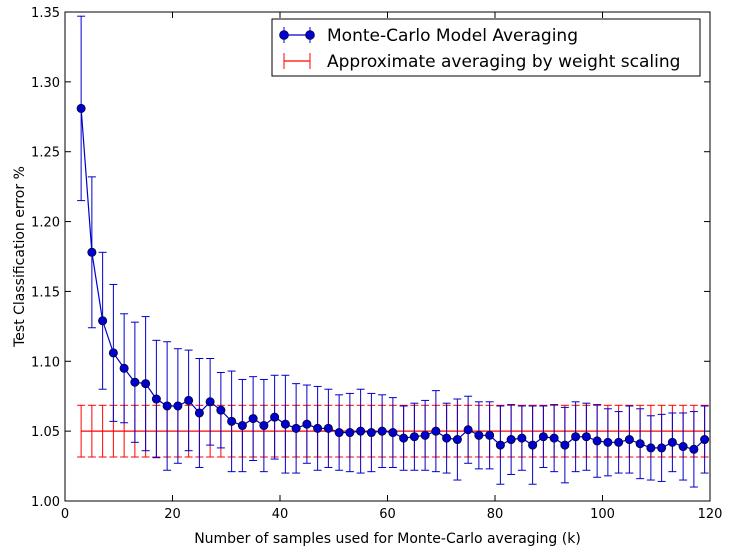  I want to click on x-tick-label: 120, so click(710, 514).